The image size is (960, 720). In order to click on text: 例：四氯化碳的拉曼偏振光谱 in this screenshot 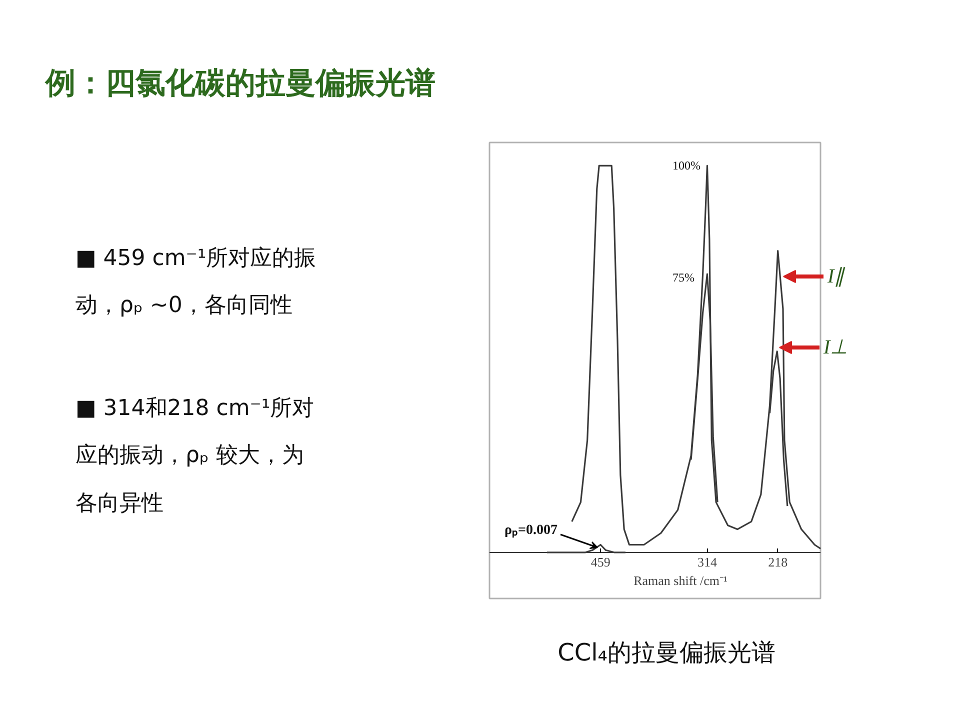, I will do `click(240, 83)`.